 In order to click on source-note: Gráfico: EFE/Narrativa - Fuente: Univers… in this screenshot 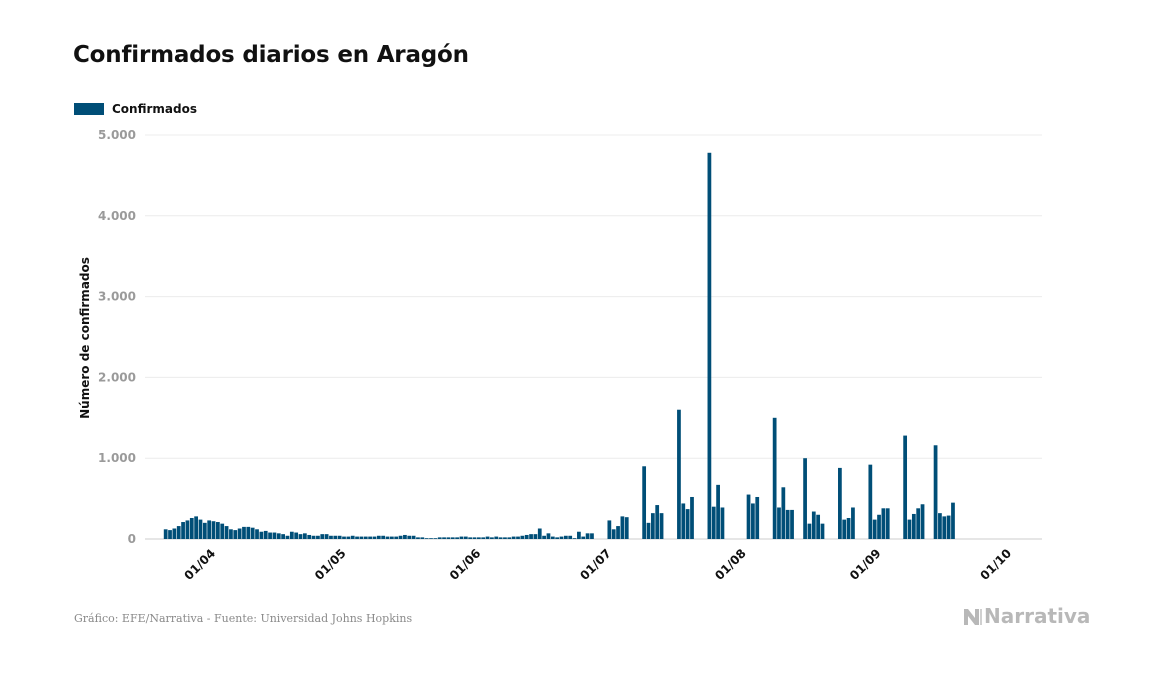, I will do `click(243, 618)`.